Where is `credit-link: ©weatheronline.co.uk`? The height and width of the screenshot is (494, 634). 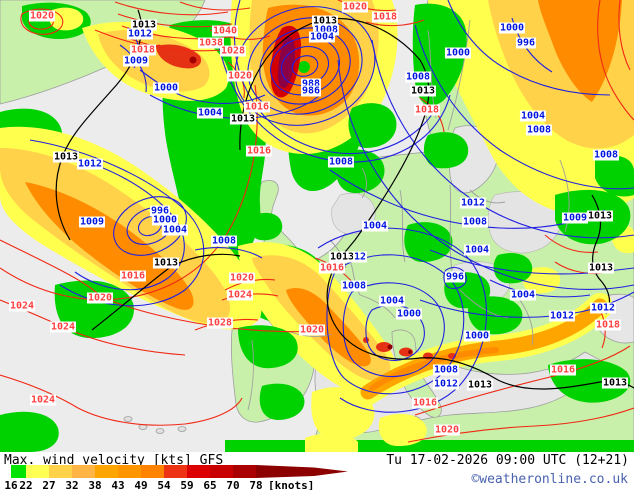
credit-link: ©weatheronline.co.uk is located at coordinates (549, 479).